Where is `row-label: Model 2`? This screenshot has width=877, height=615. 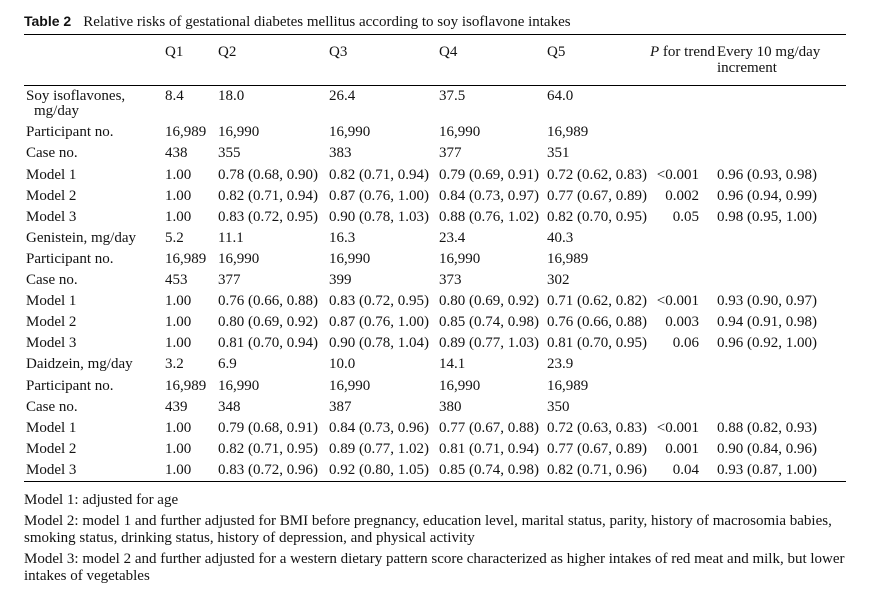 row-label: Model 2 is located at coordinates (51, 322).